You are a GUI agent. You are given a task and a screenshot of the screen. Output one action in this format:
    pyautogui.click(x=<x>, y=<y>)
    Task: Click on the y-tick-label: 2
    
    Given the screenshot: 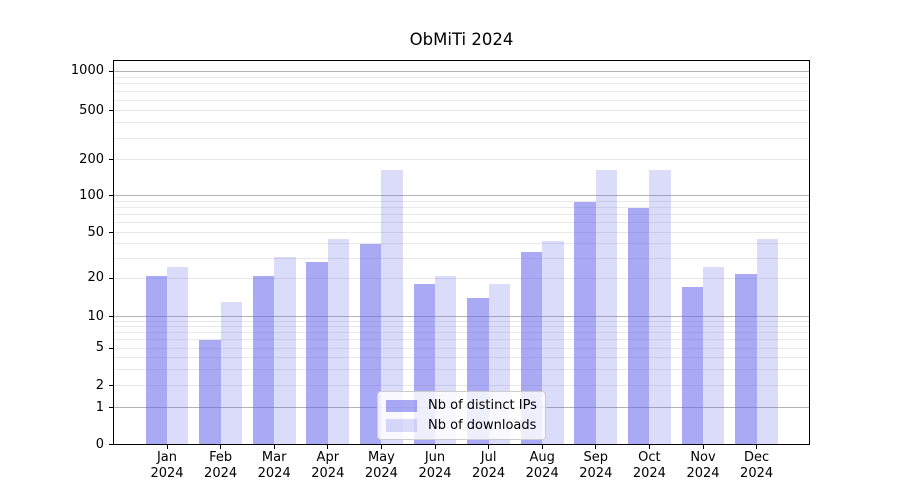 What is the action you would take?
    pyautogui.click(x=99, y=385)
    